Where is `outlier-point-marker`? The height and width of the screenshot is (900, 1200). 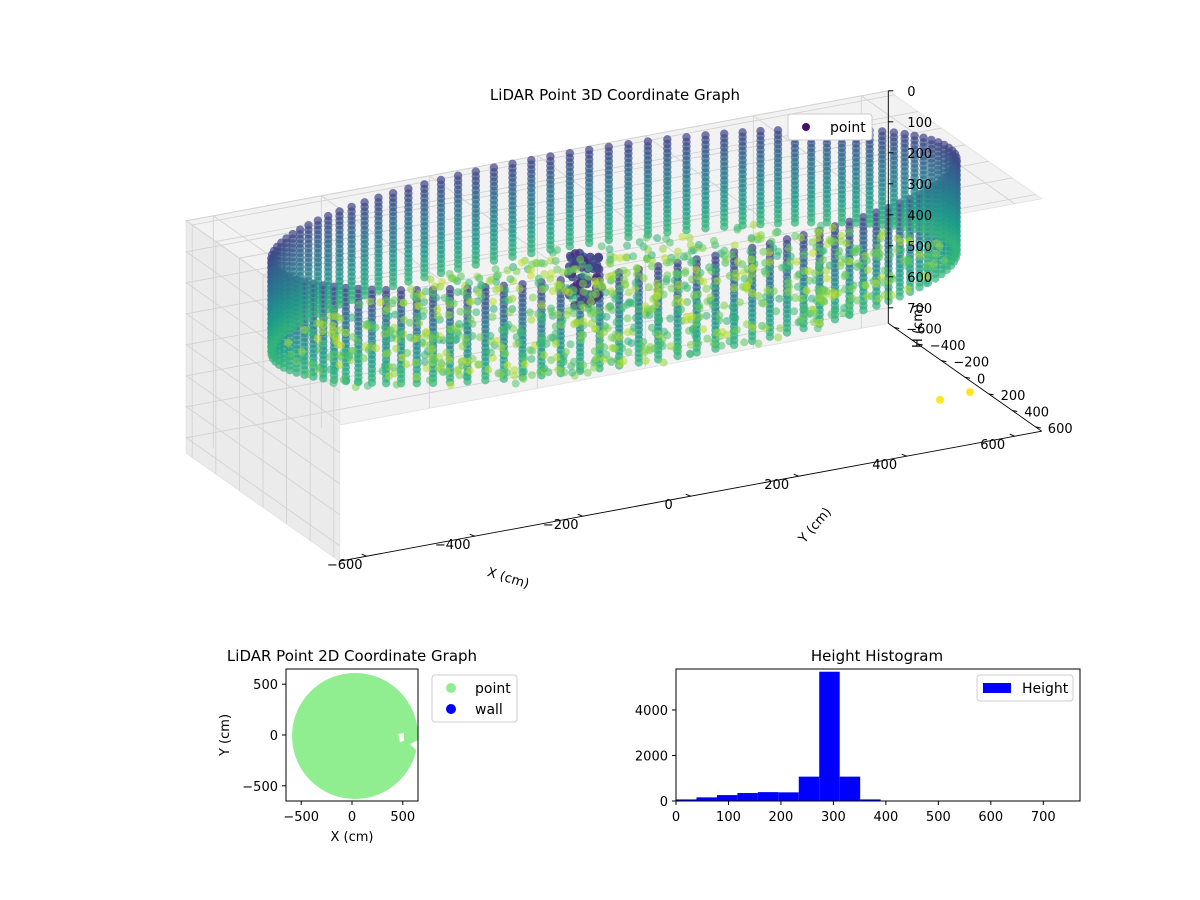 outlier-point-marker is located at coordinates (940, 399).